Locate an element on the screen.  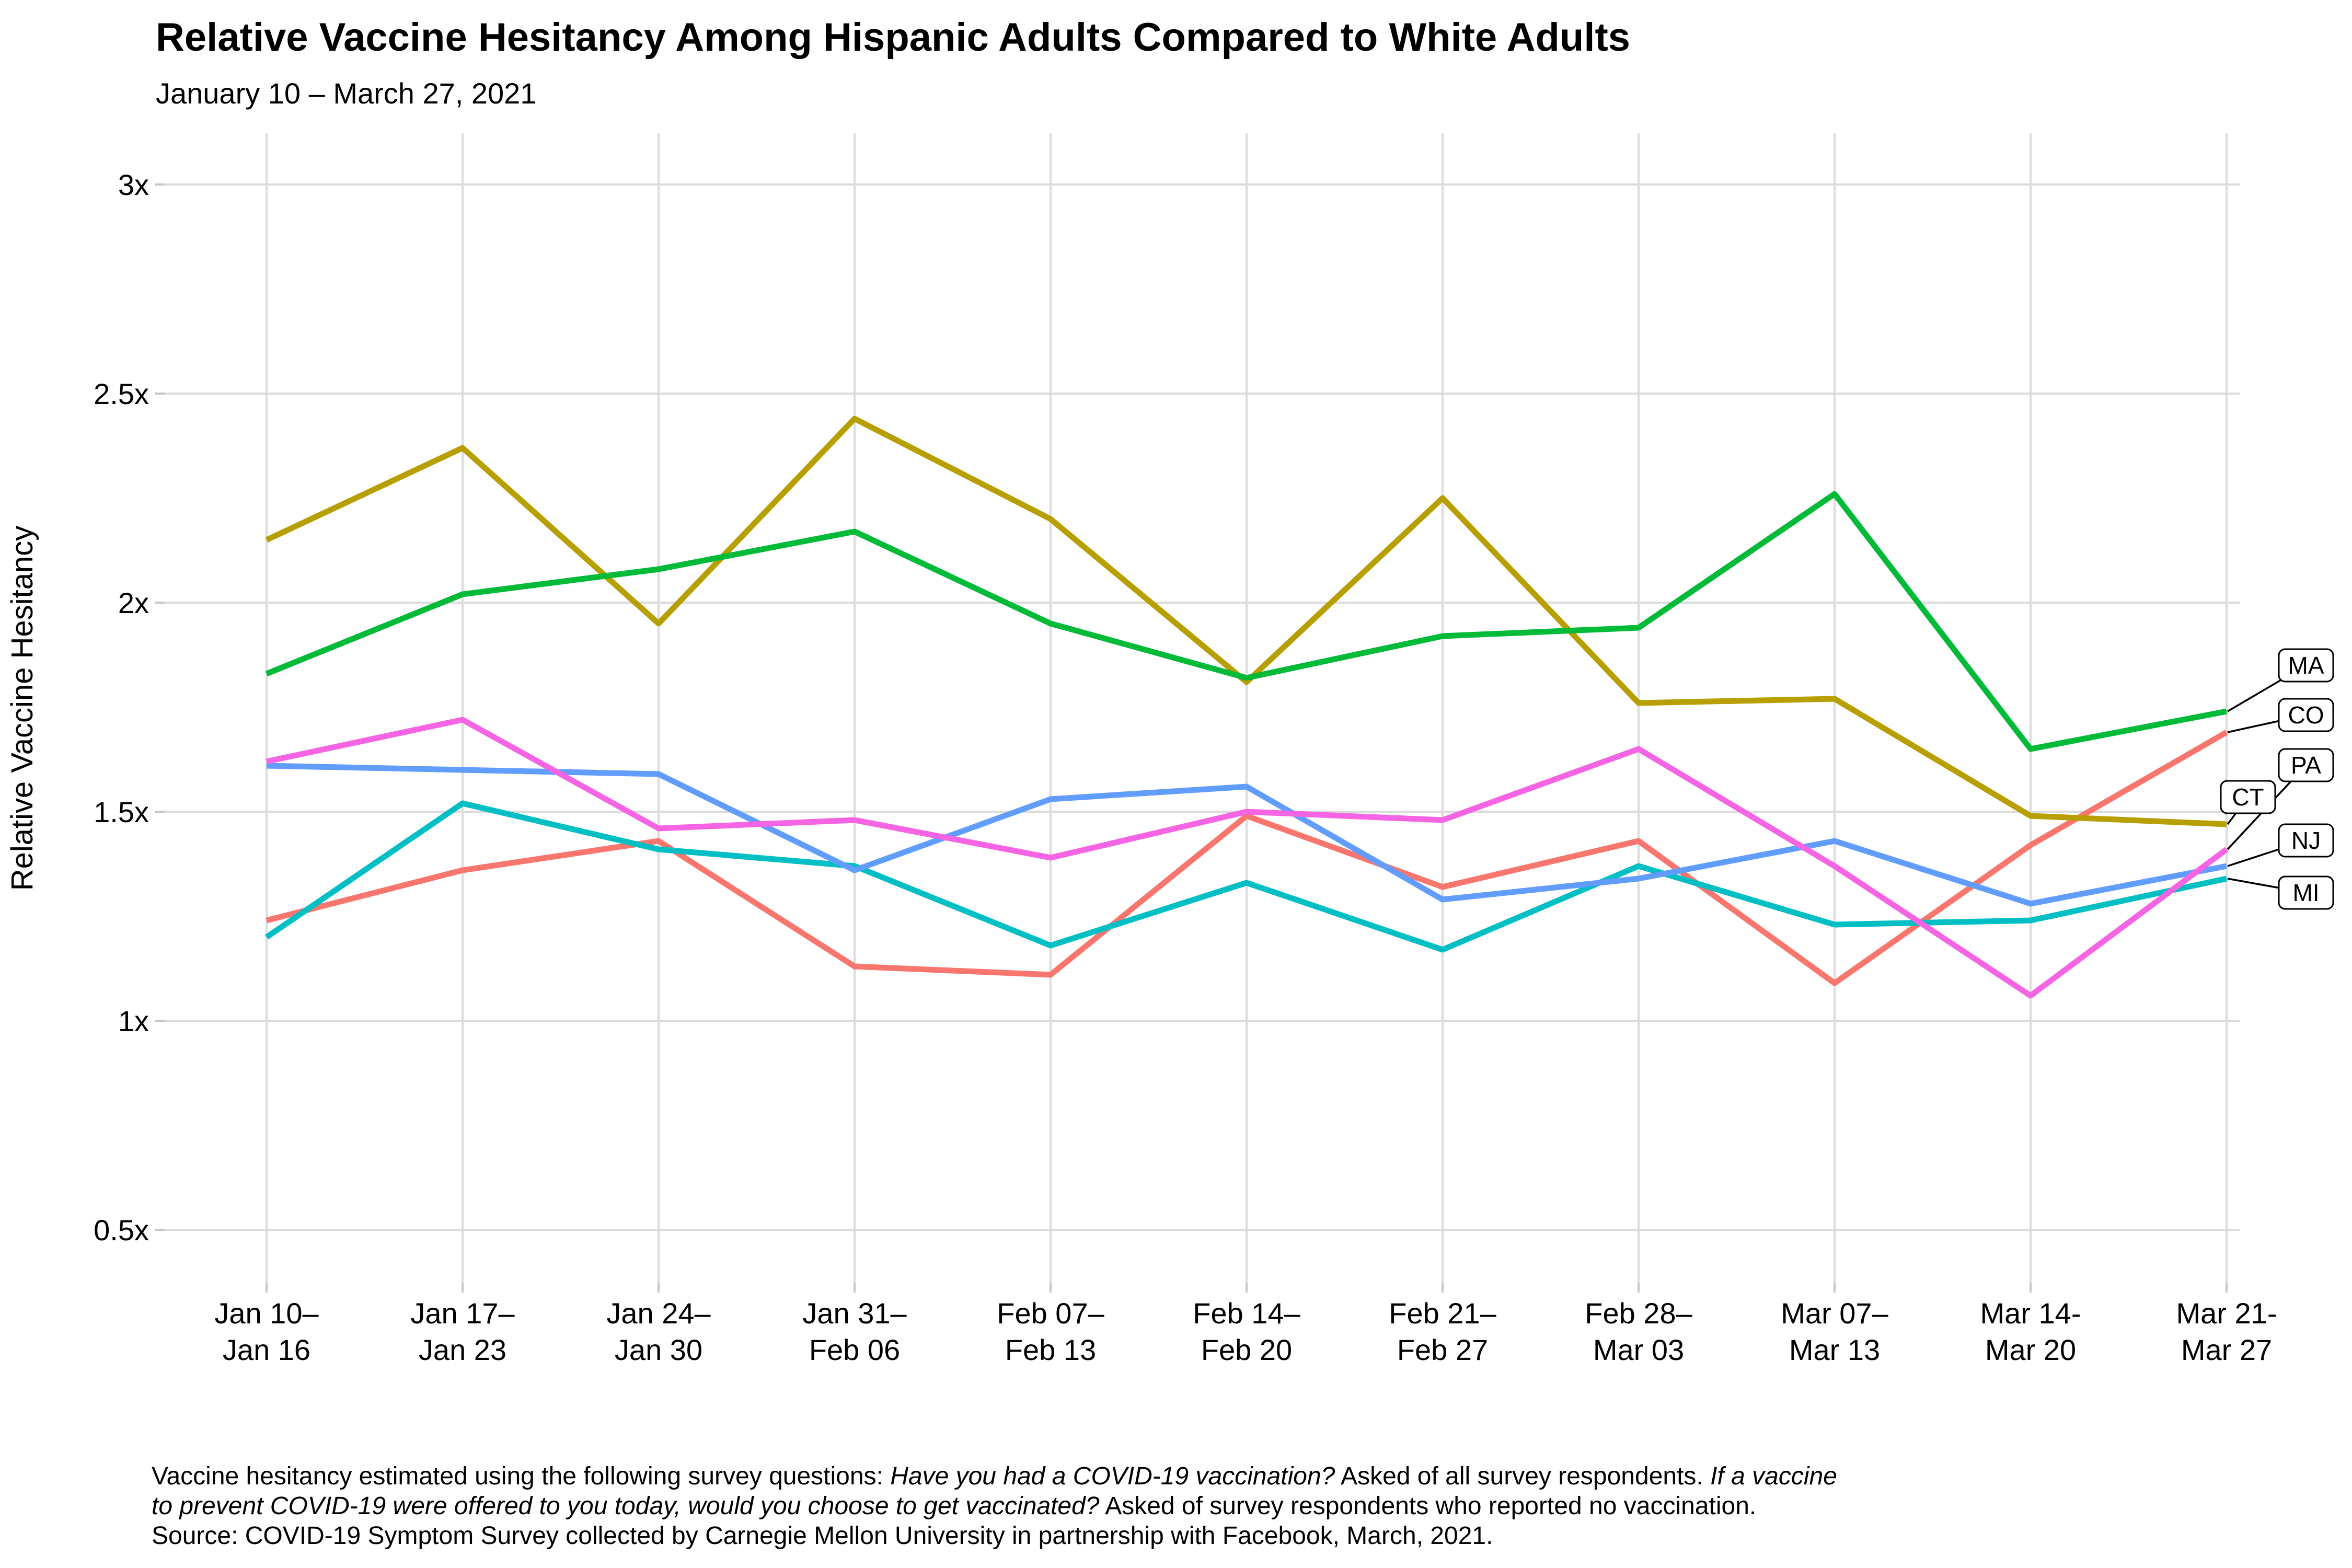
series-line-MI is located at coordinates (1246, 876).